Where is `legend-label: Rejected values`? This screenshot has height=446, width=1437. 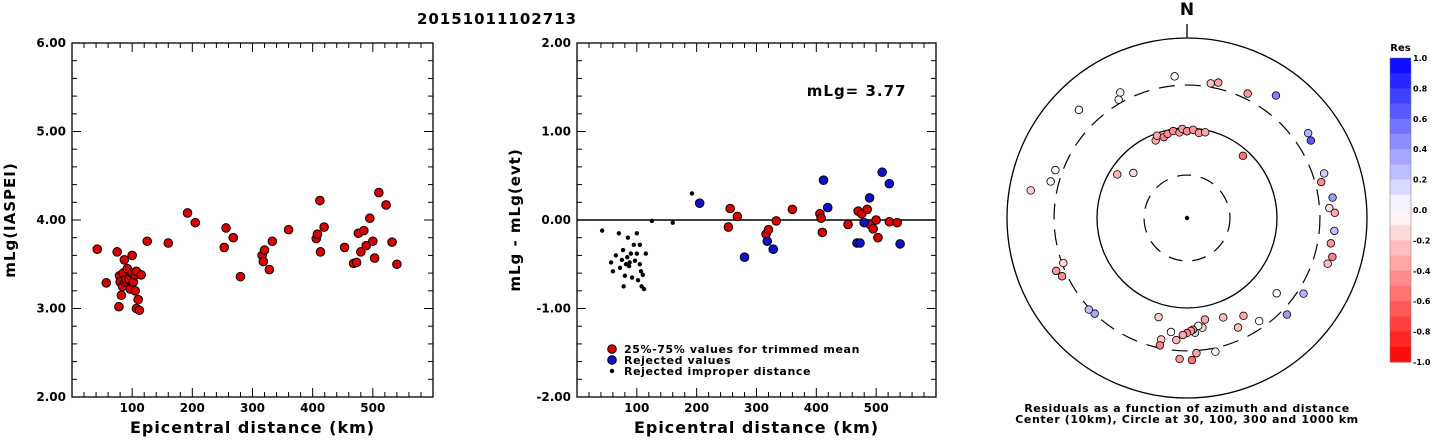
legend-label: Rejected values is located at coordinates (677, 360).